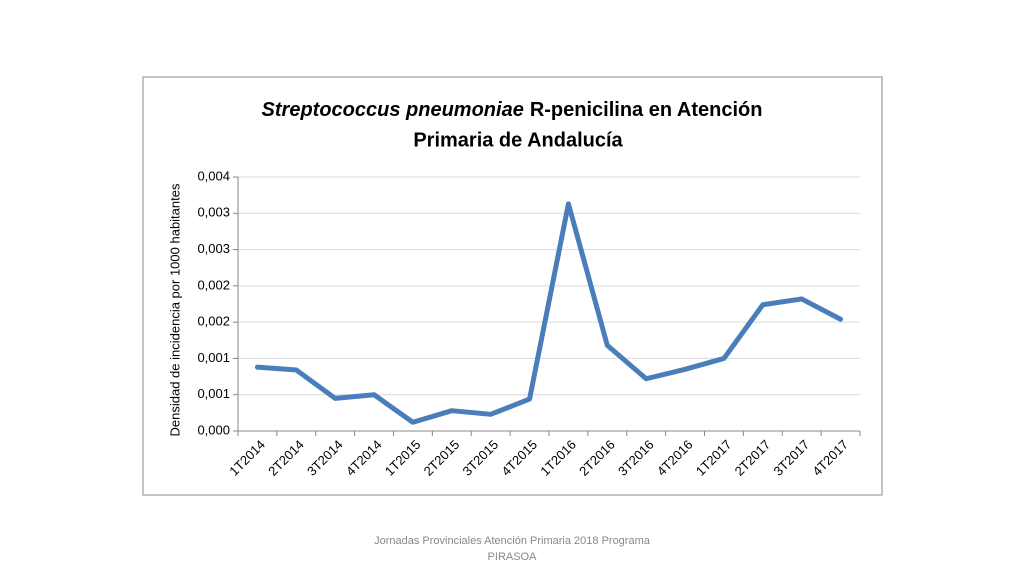  Describe the element at coordinates (213, 175) in the screenshot. I see `y-tick-label: 0,004` at that location.